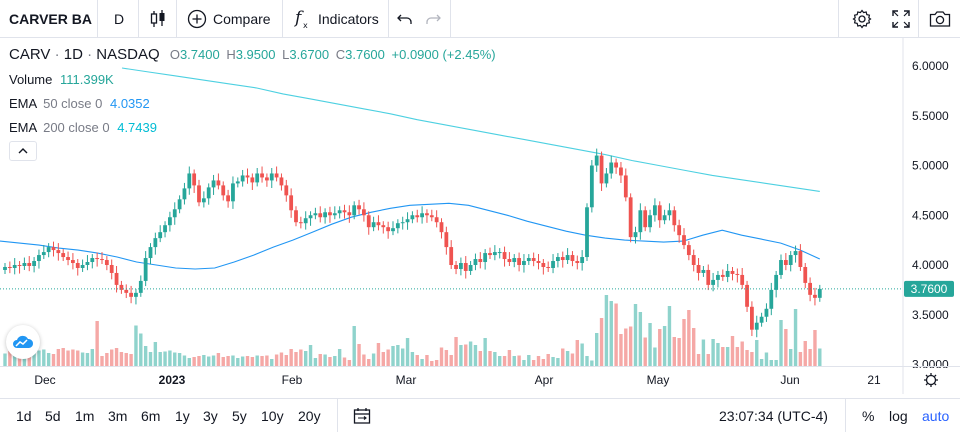 This screenshot has width=960, height=433. What do you see at coordinates (151, 415) in the screenshot?
I see `range-button-6m: 6m` at bounding box center [151, 415].